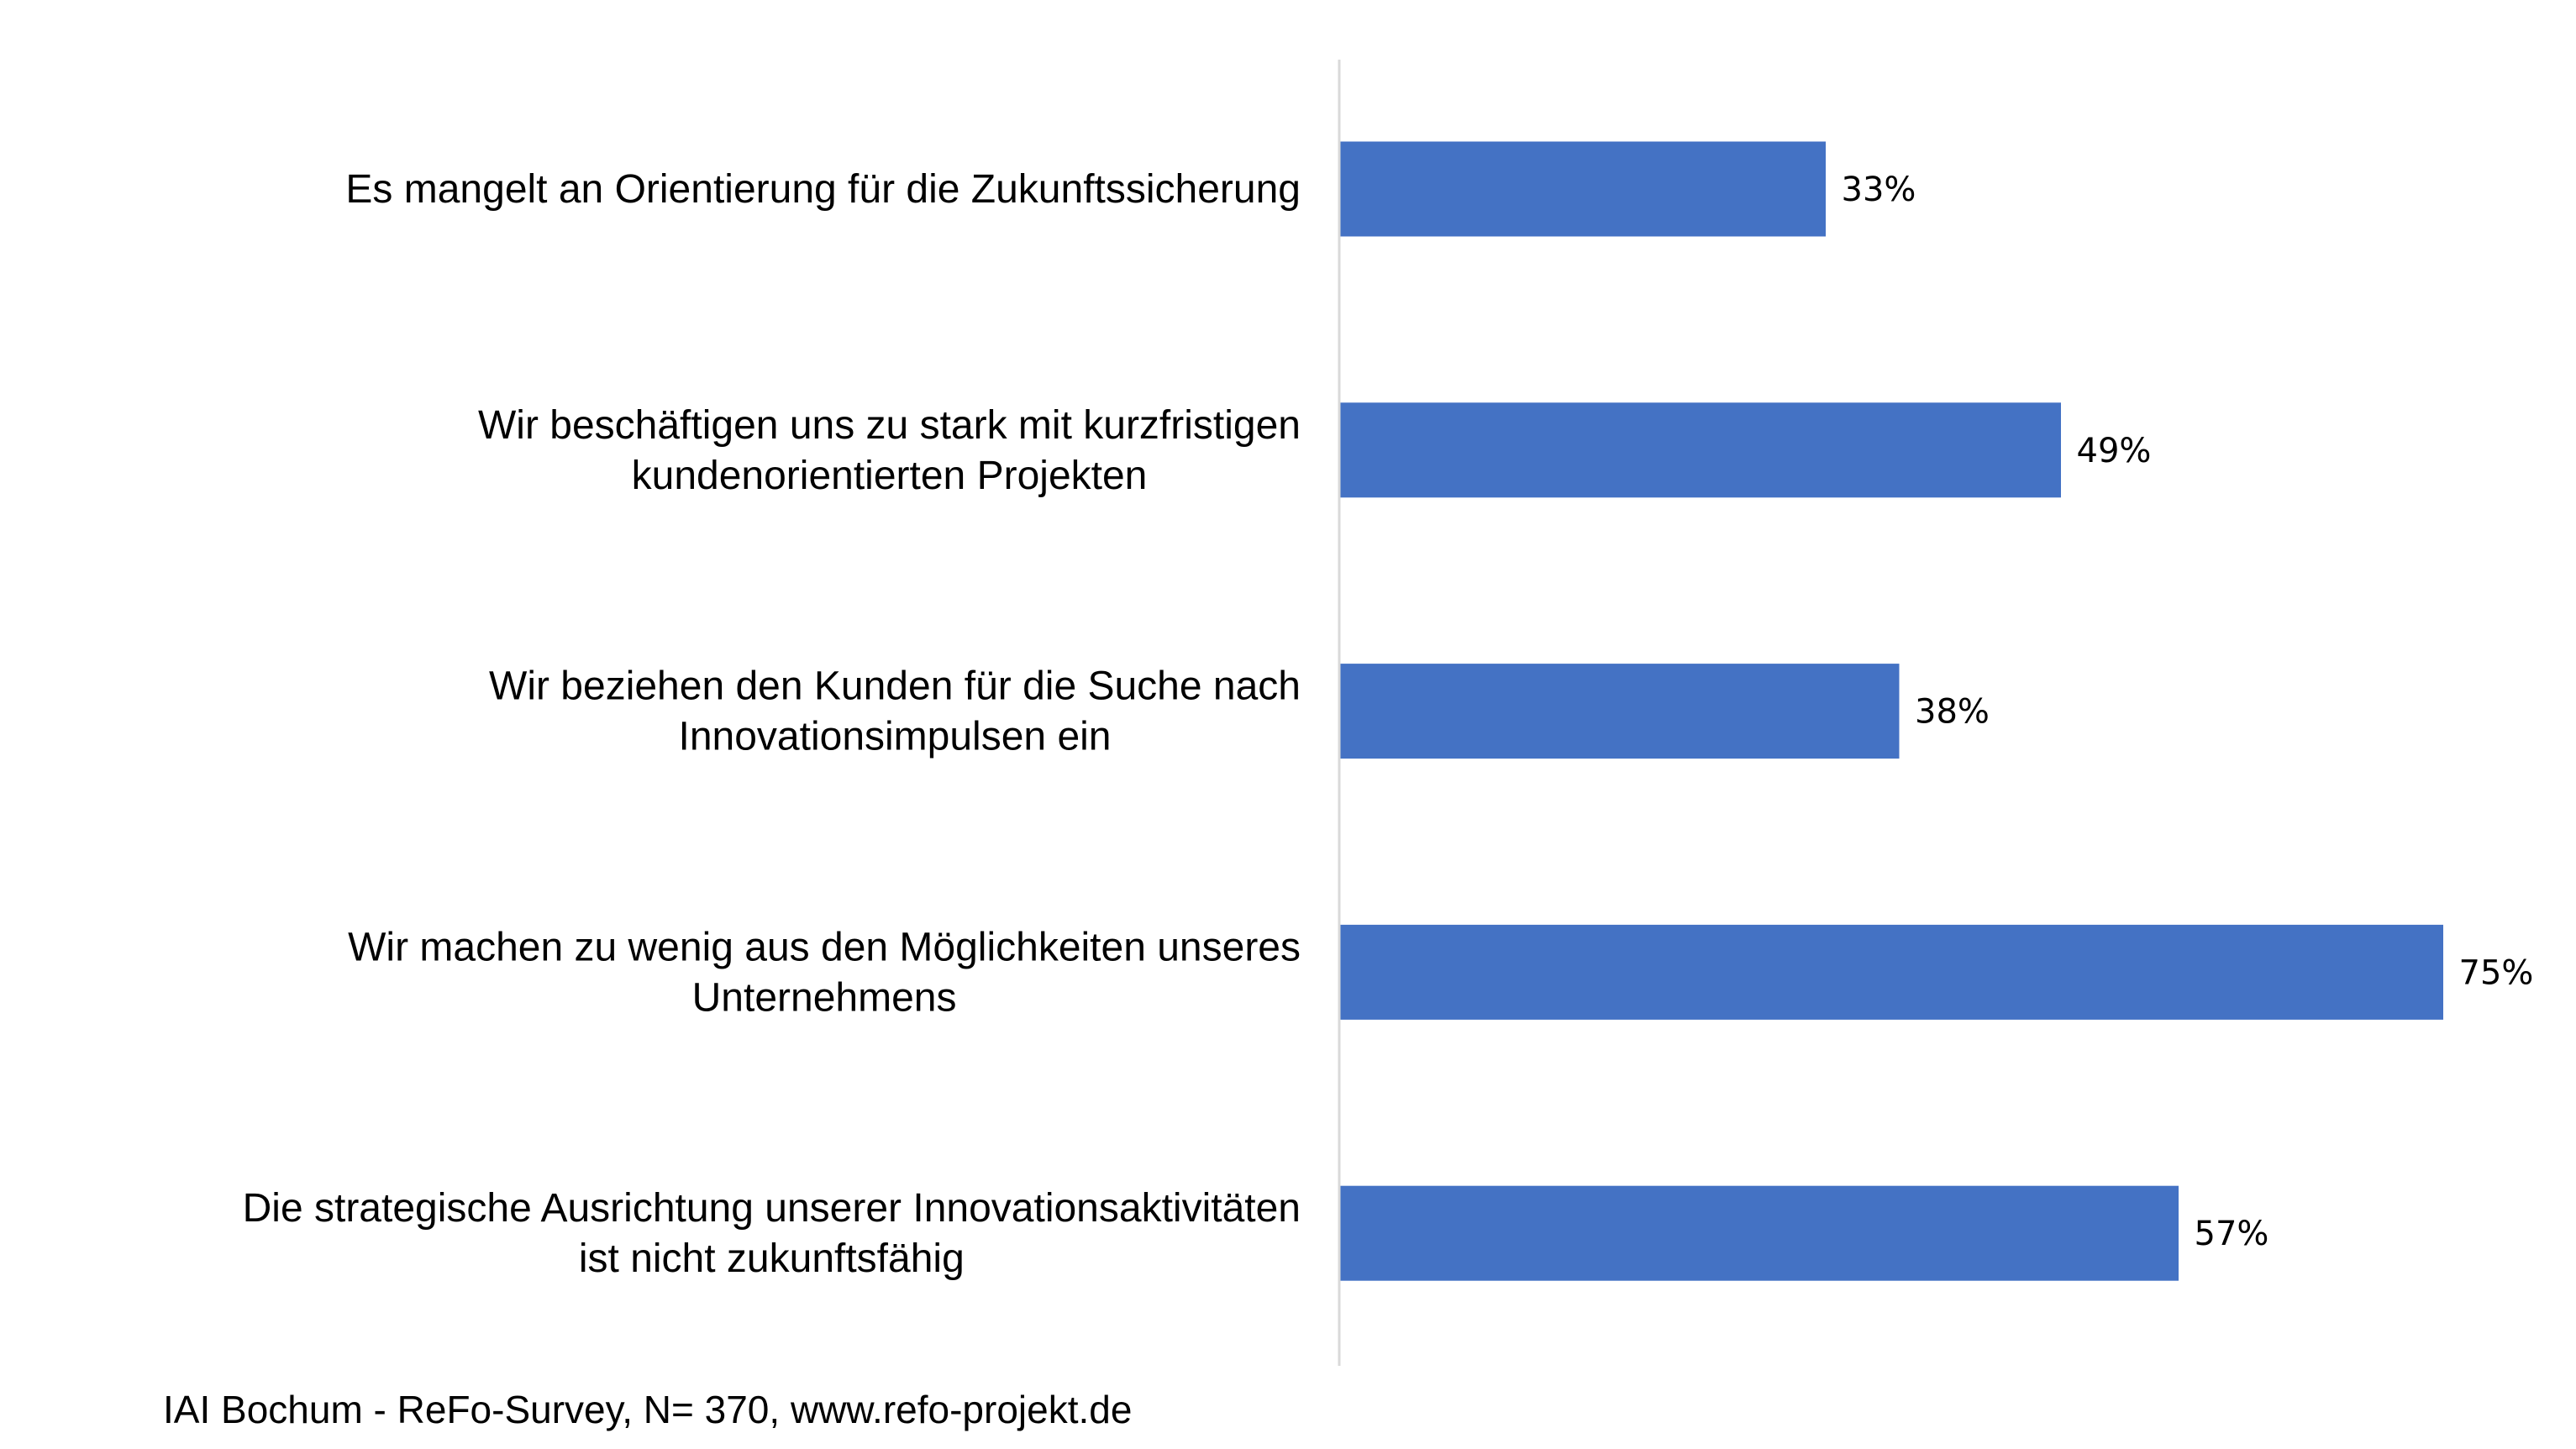 Image resolution: width=2576 pixels, height=1449 pixels. I want to click on category-label: kundenorientierten Projekten, so click(890, 476).